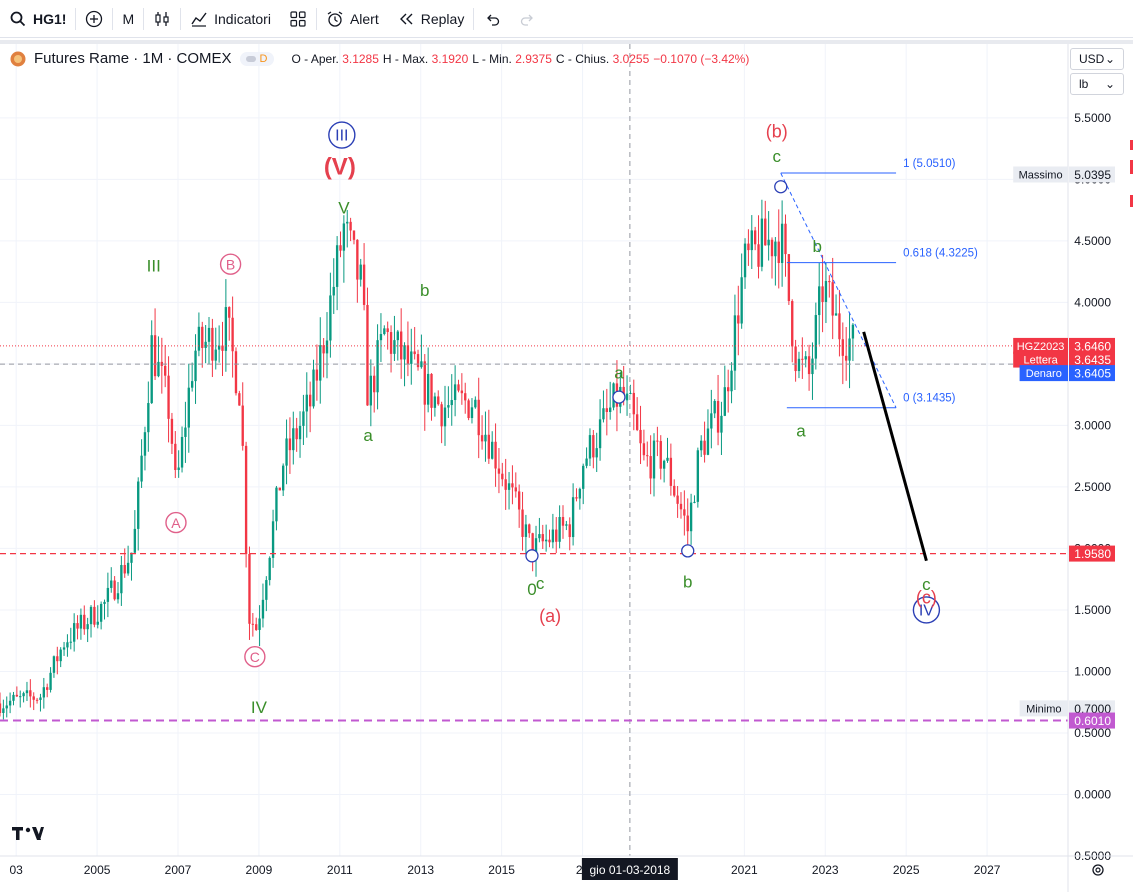 This screenshot has width=1133, height=892. Describe the element at coordinates (352, 19) in the screenshot. I see `alert-button: Alert` at that location.